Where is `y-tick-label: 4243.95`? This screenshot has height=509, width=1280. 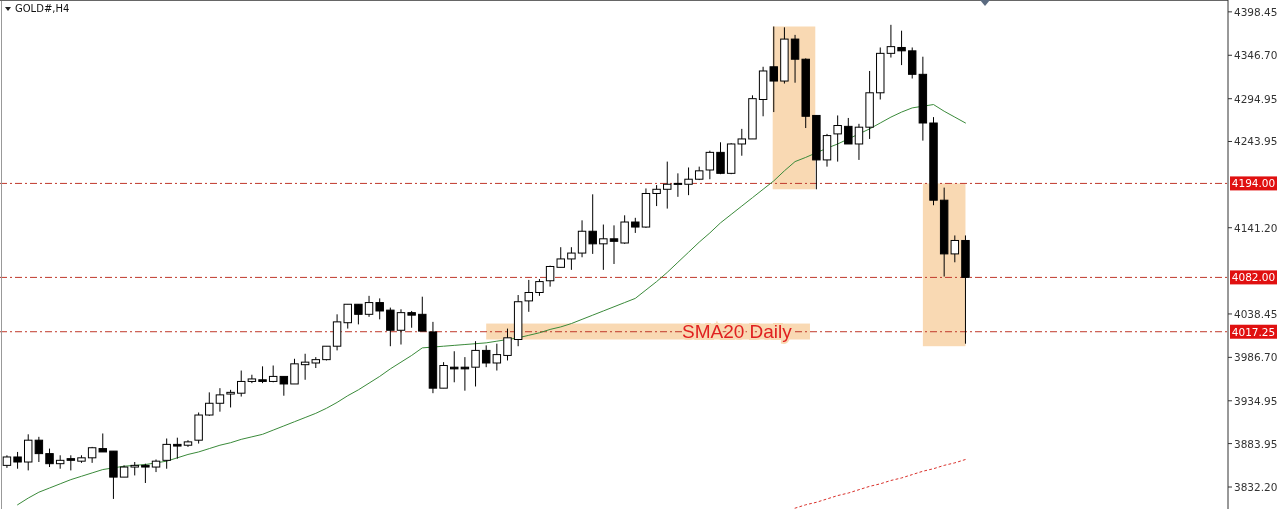 y-tick-label: 4243.95 is located at coordinates (1256, 141).